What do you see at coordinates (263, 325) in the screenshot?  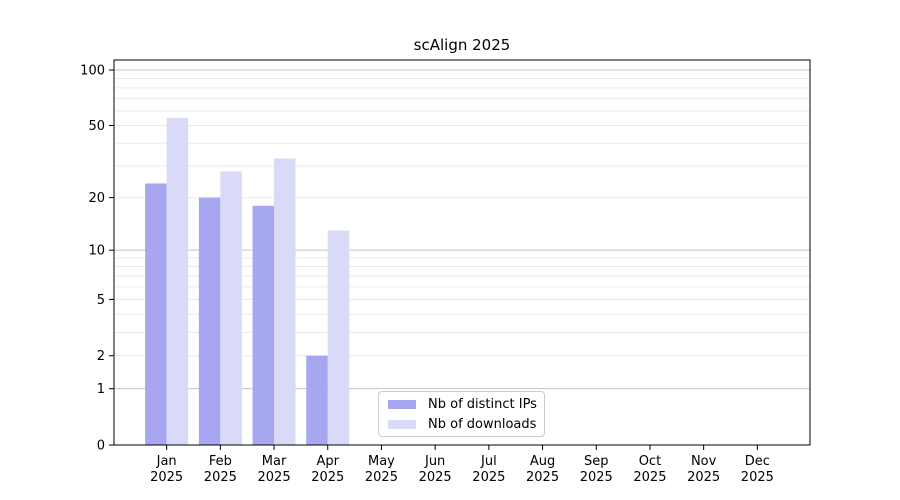 I see `bar-distinct-ips-mar` at bounding box center [263, 325].